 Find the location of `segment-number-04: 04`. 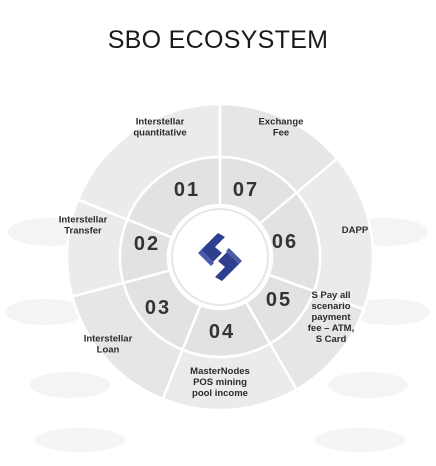

segment-number-04: 04 is located at coordinates (222, 332).